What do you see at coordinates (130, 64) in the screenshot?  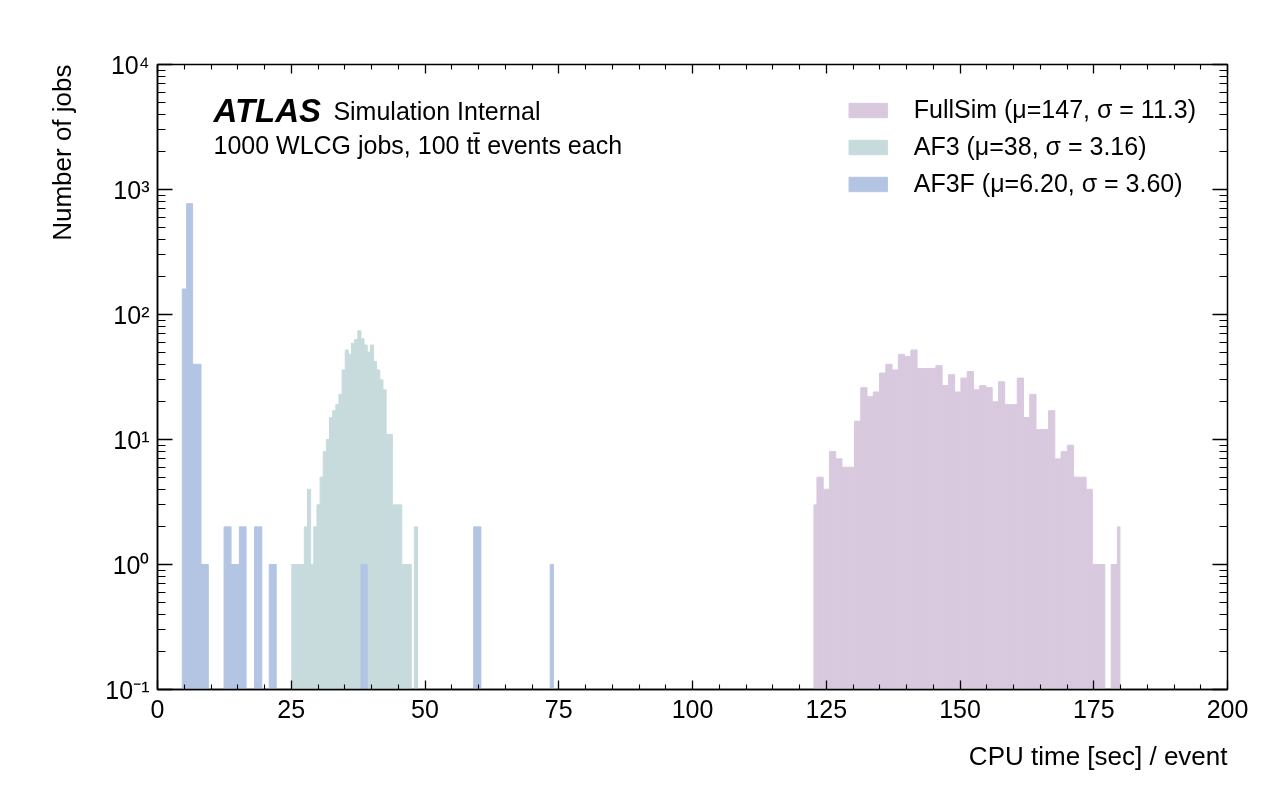 I see `y-tick-label: 10⁴` at bounding box center [130, 64].